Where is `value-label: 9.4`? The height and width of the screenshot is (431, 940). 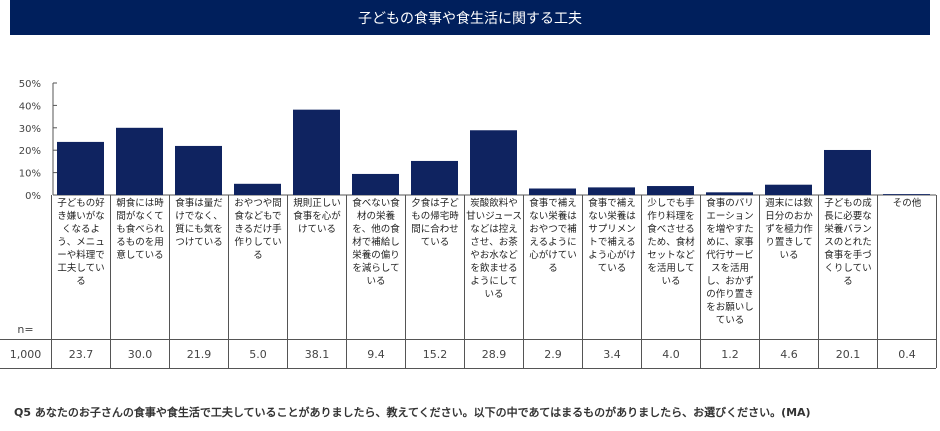 value-label: 9.4 is located at coordinates (375, 354).